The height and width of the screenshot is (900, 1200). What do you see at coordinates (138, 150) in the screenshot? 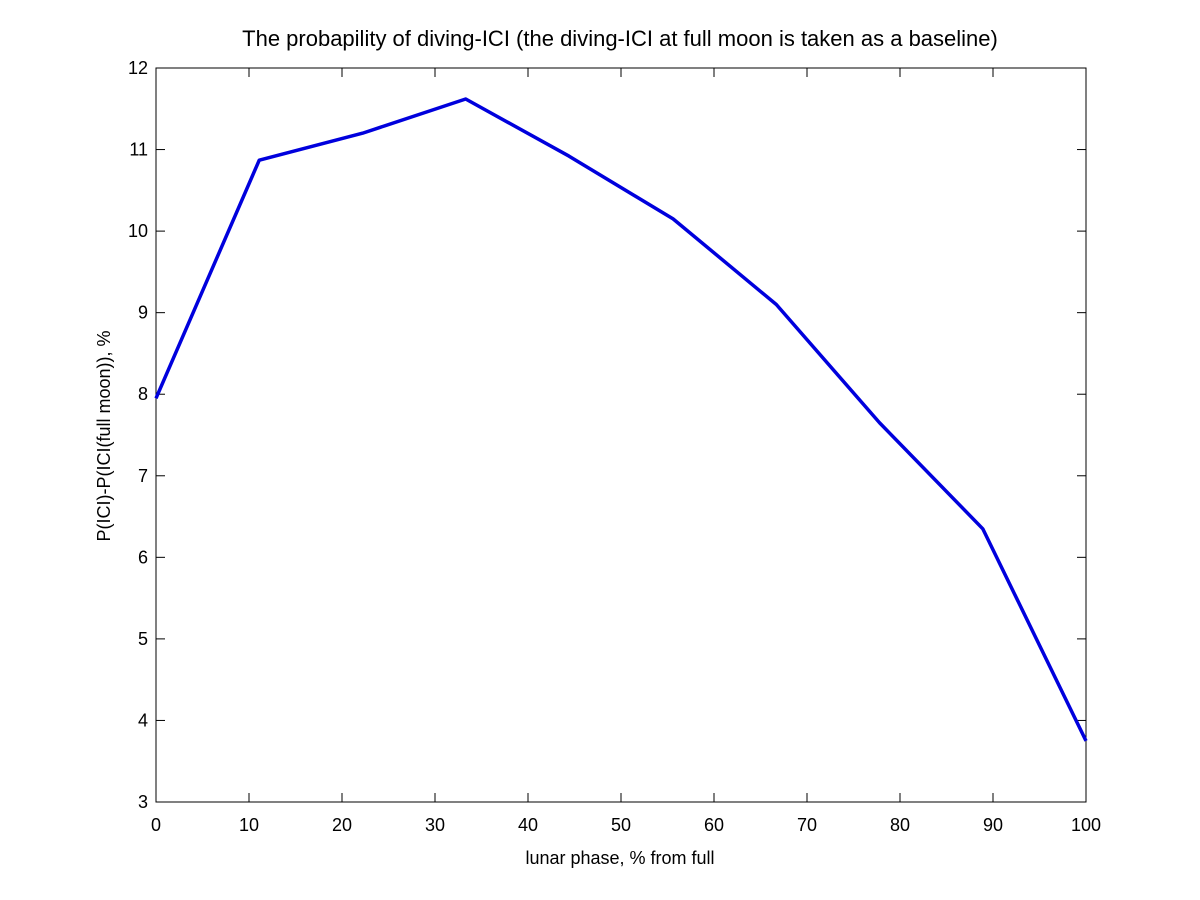
I see `y-tick-label: 11` at bounding box center [138, 150].